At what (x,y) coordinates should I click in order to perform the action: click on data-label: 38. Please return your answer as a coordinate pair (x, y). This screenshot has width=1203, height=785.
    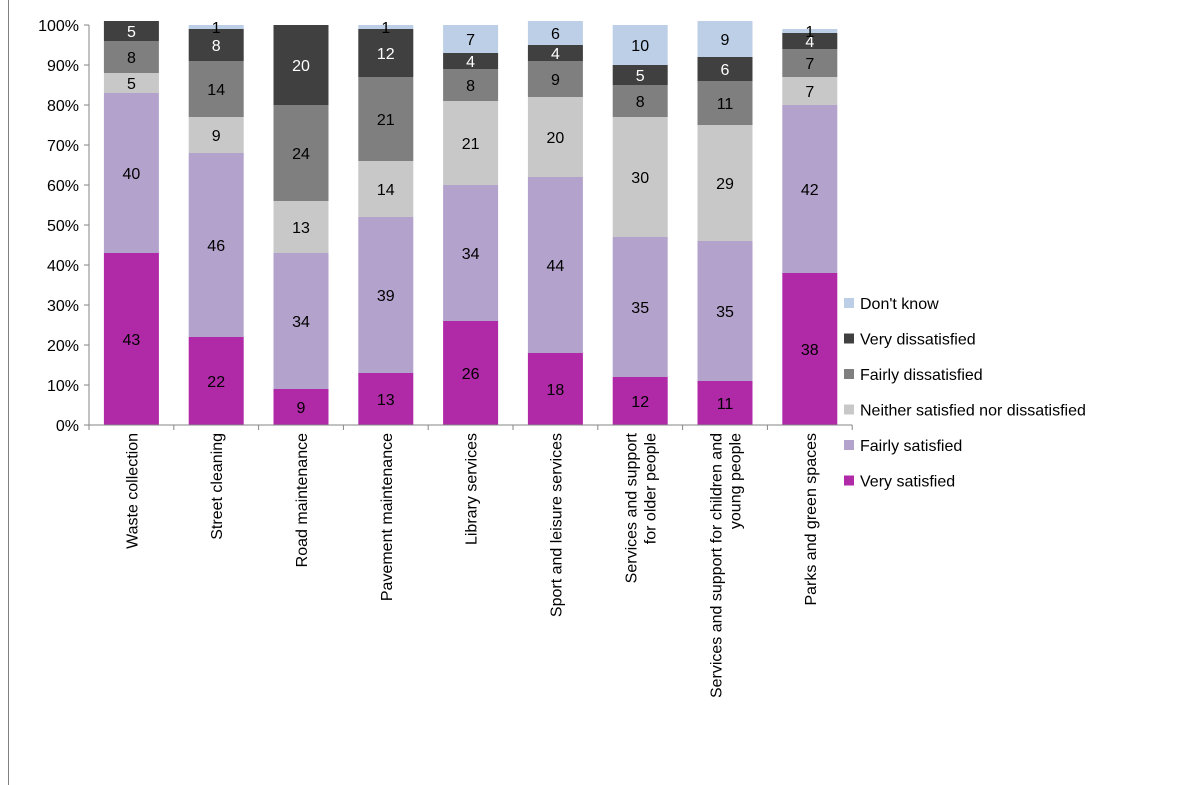
    Looking at the image, I should click on (810, 350).